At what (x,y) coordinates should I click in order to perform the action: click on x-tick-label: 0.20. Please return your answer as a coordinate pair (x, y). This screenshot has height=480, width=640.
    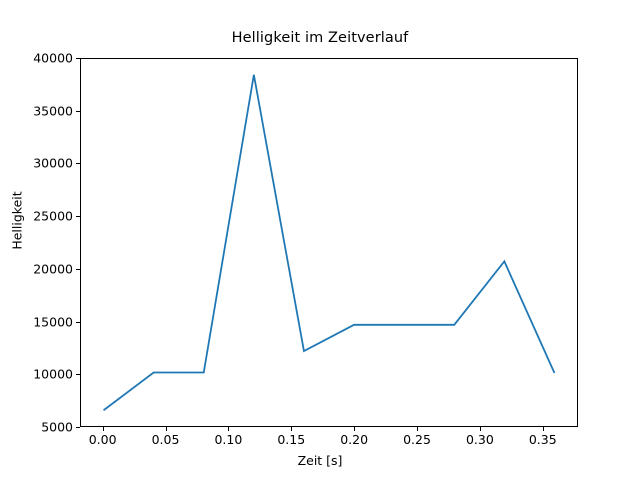
    Looking at the image, I should click on (354, 439).